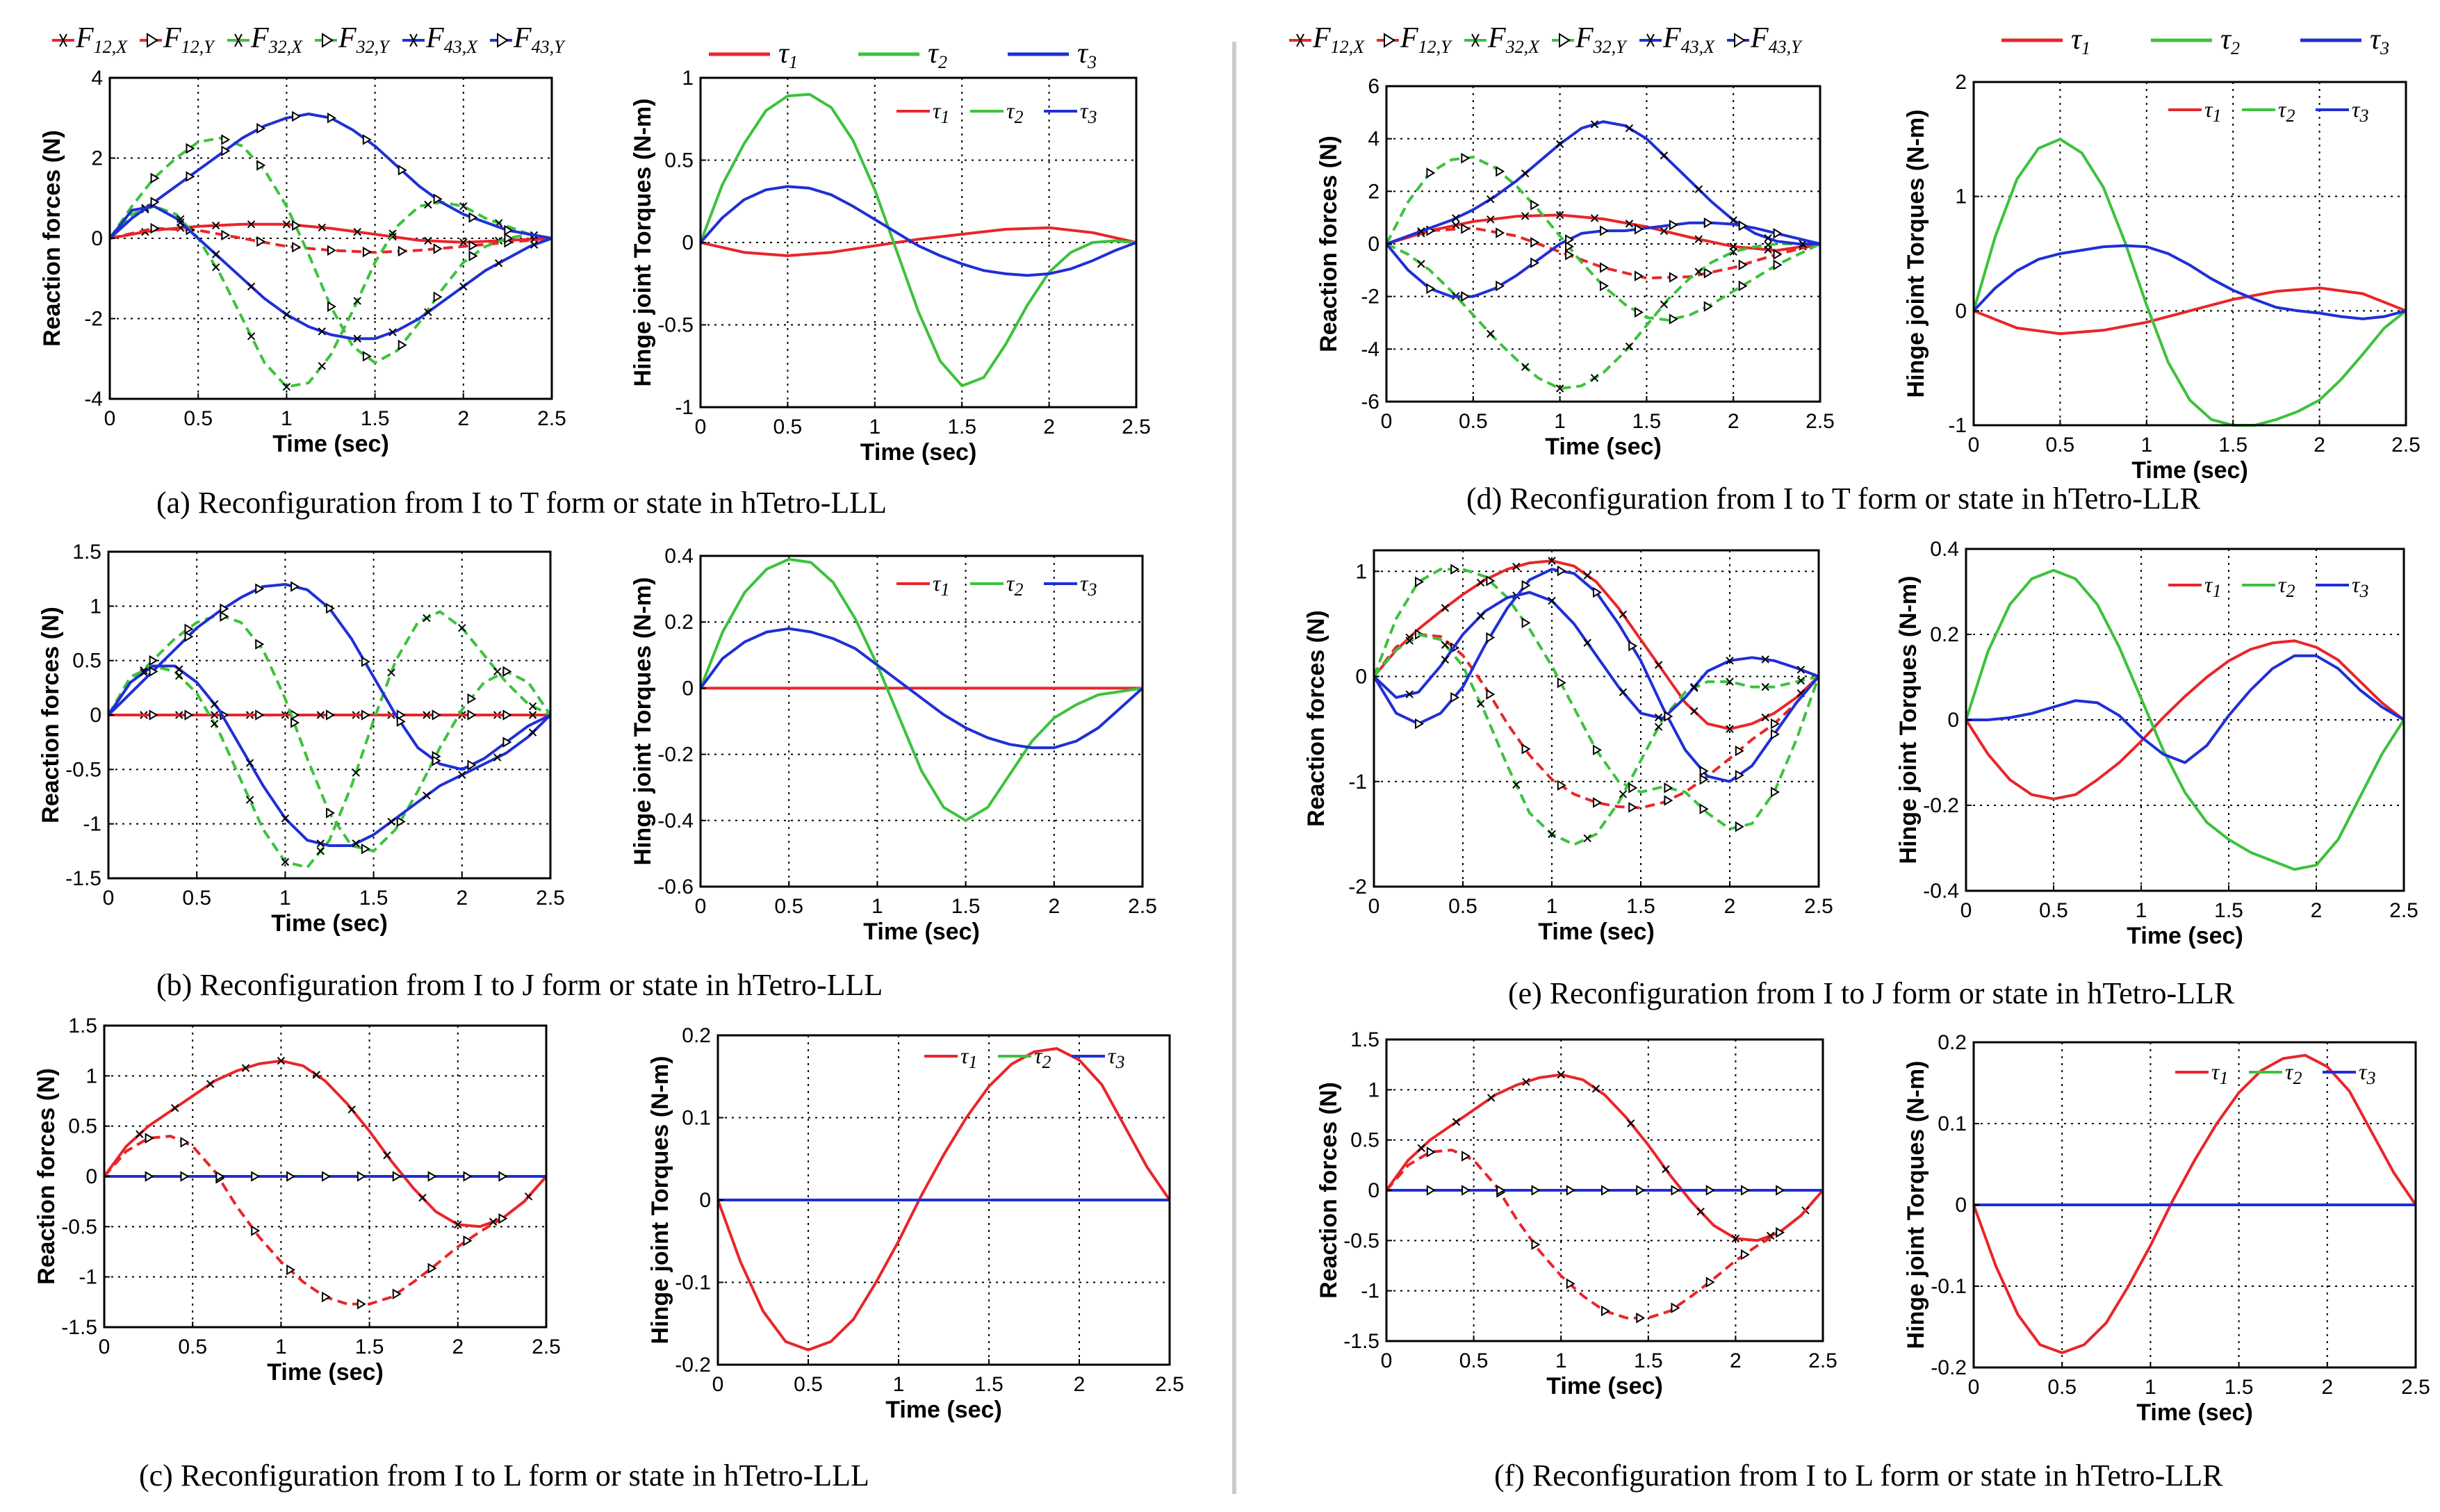 This screenshot has width=2440, height=1512. Describe the element at coordinates (921, 932) in the screenshot. I see `x-axis-label: Time (sec)` at that location.